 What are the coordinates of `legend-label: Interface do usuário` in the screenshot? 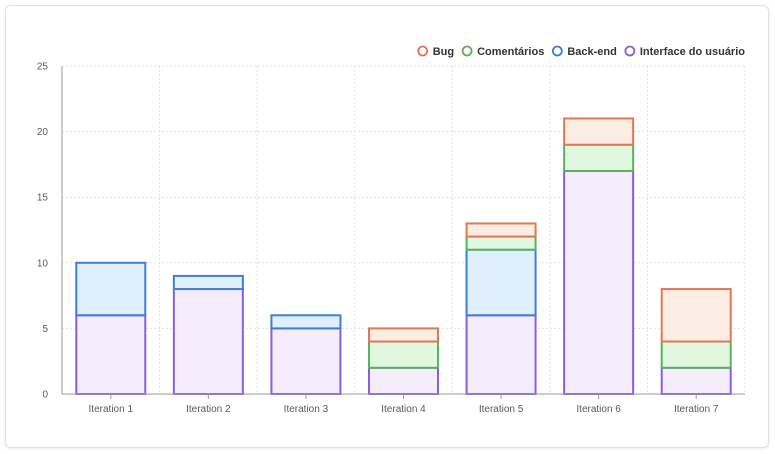 It's located at (692, 52).